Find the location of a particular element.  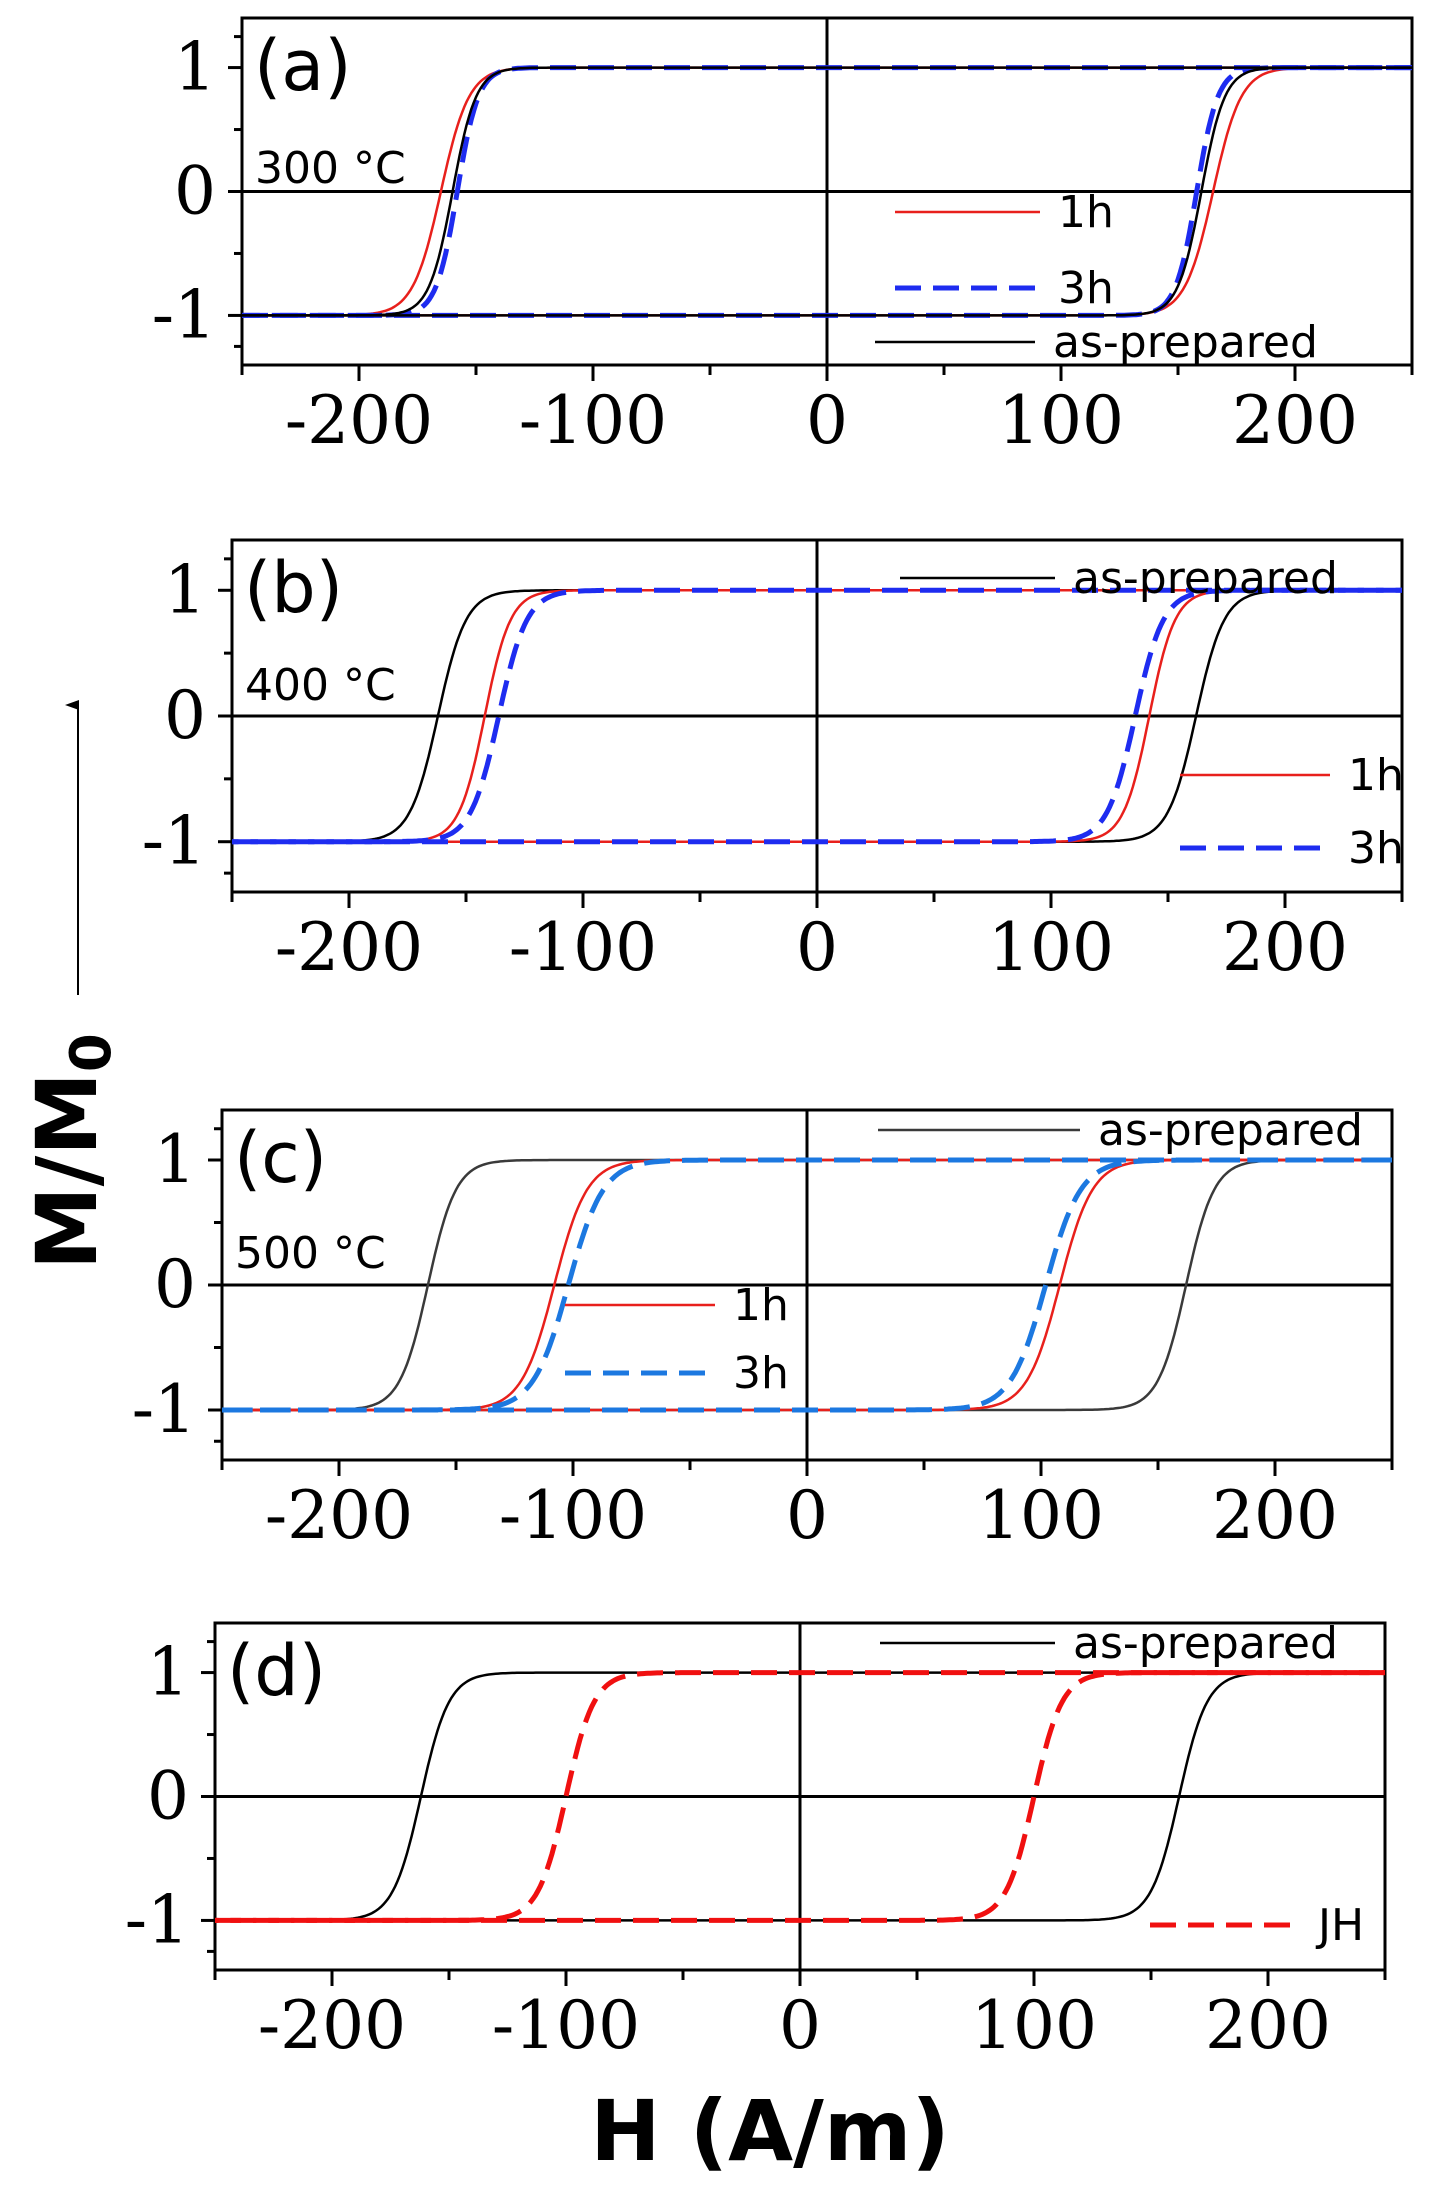

temperature-label: 500 °C is located at coordinates (310, 1253).